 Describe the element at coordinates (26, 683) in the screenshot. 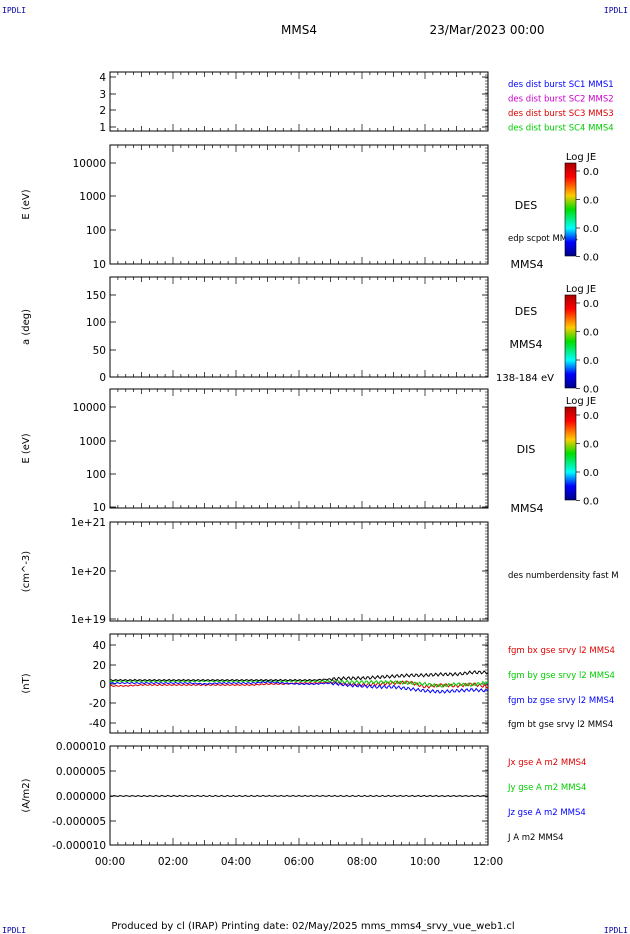

I see `y-axis-label: (nT)` at that location.